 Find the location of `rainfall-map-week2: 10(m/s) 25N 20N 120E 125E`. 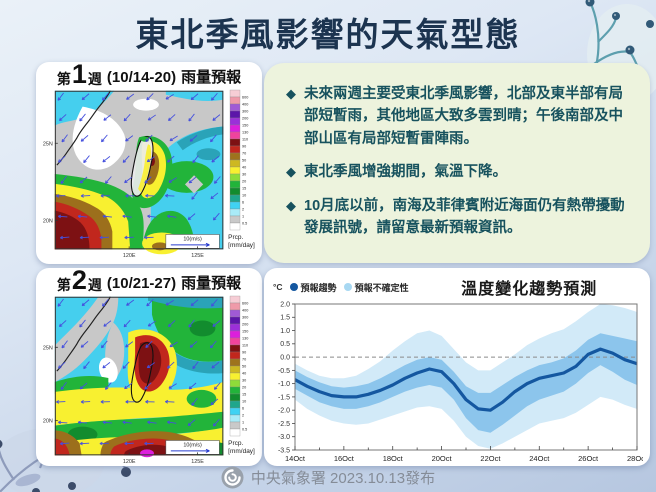

rainfall-map-week2: 10(m/s) 25N 20N 120E 125E is located at coordinates (133, 380).